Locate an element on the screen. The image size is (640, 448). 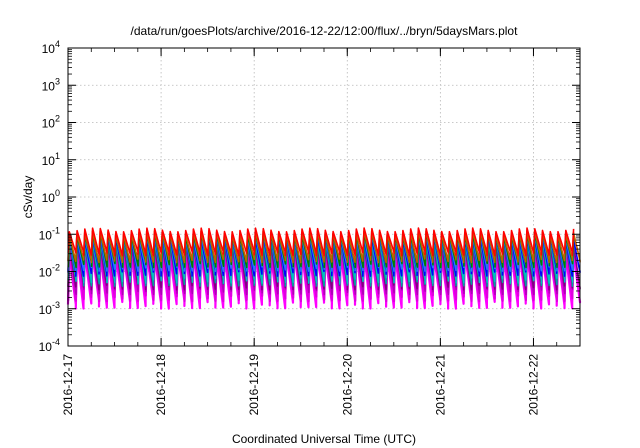
y-tick-label: 10³ is located at coordinates (51, 84).